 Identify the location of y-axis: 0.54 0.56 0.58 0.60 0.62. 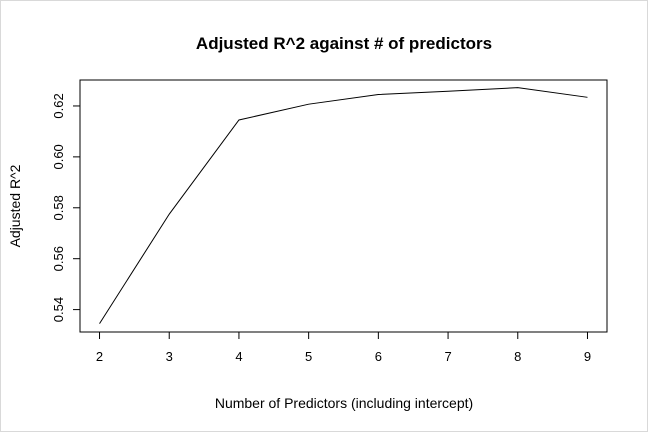
(66, 207).